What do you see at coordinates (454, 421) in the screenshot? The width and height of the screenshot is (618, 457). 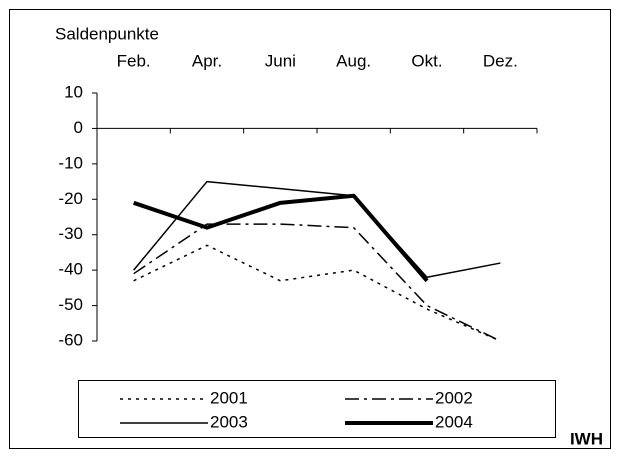 I see `legend-label: 2004` at bounding box center [454, 421].